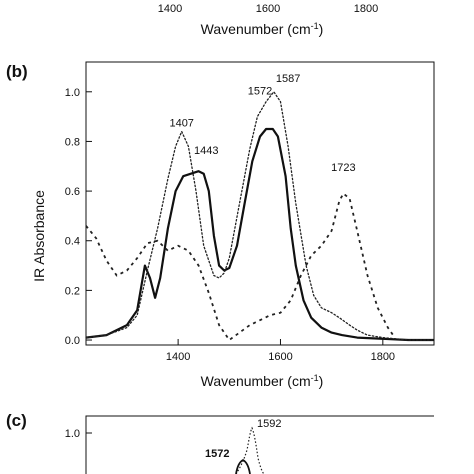 This screenshot has width=474, height=474. Describe the element at coordinates (288, 79) in the screenshot. I see `peak-label: 1587` at that location.